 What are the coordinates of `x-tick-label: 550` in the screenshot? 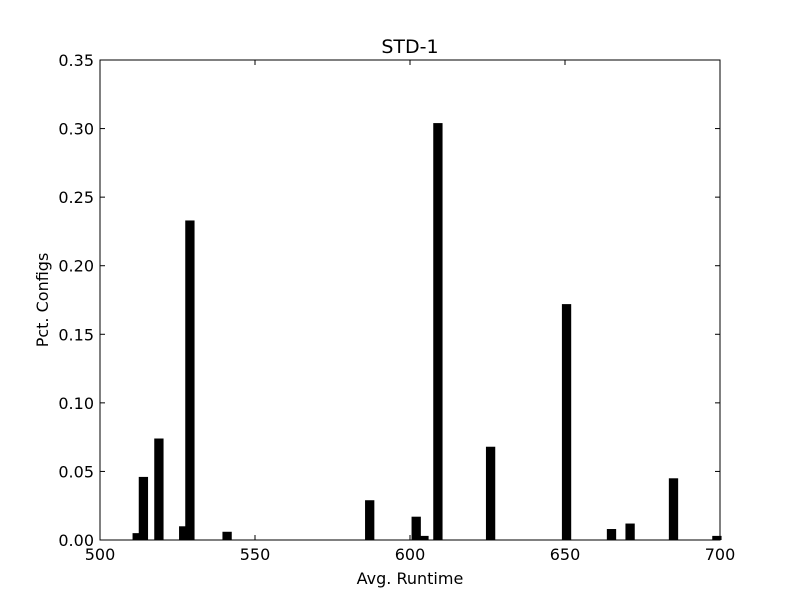 It's located at (255, 554).